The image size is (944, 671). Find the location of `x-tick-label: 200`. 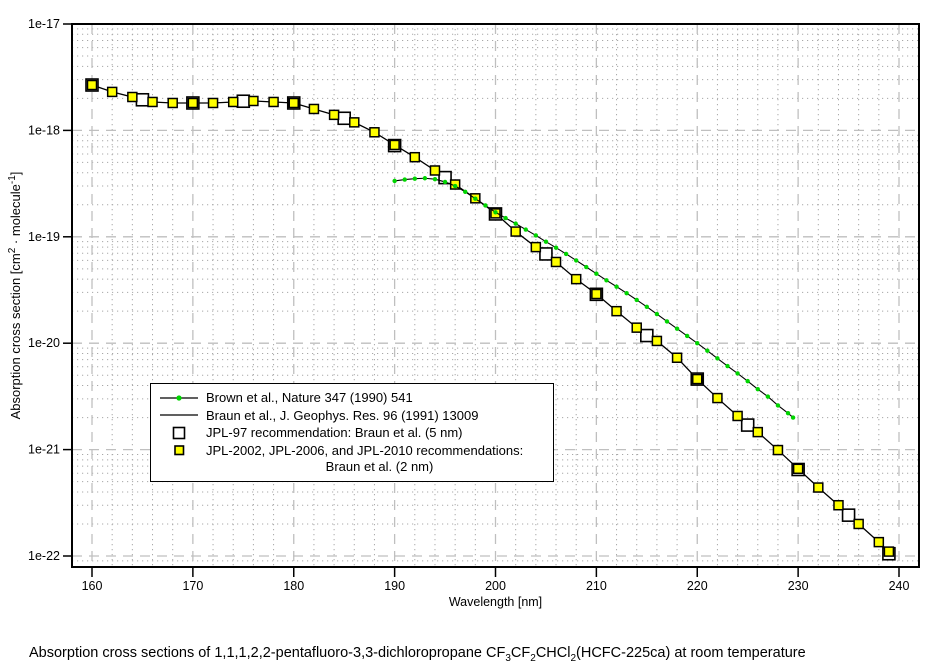

x-tick-label: 200 is located at coordinates (495, 586).